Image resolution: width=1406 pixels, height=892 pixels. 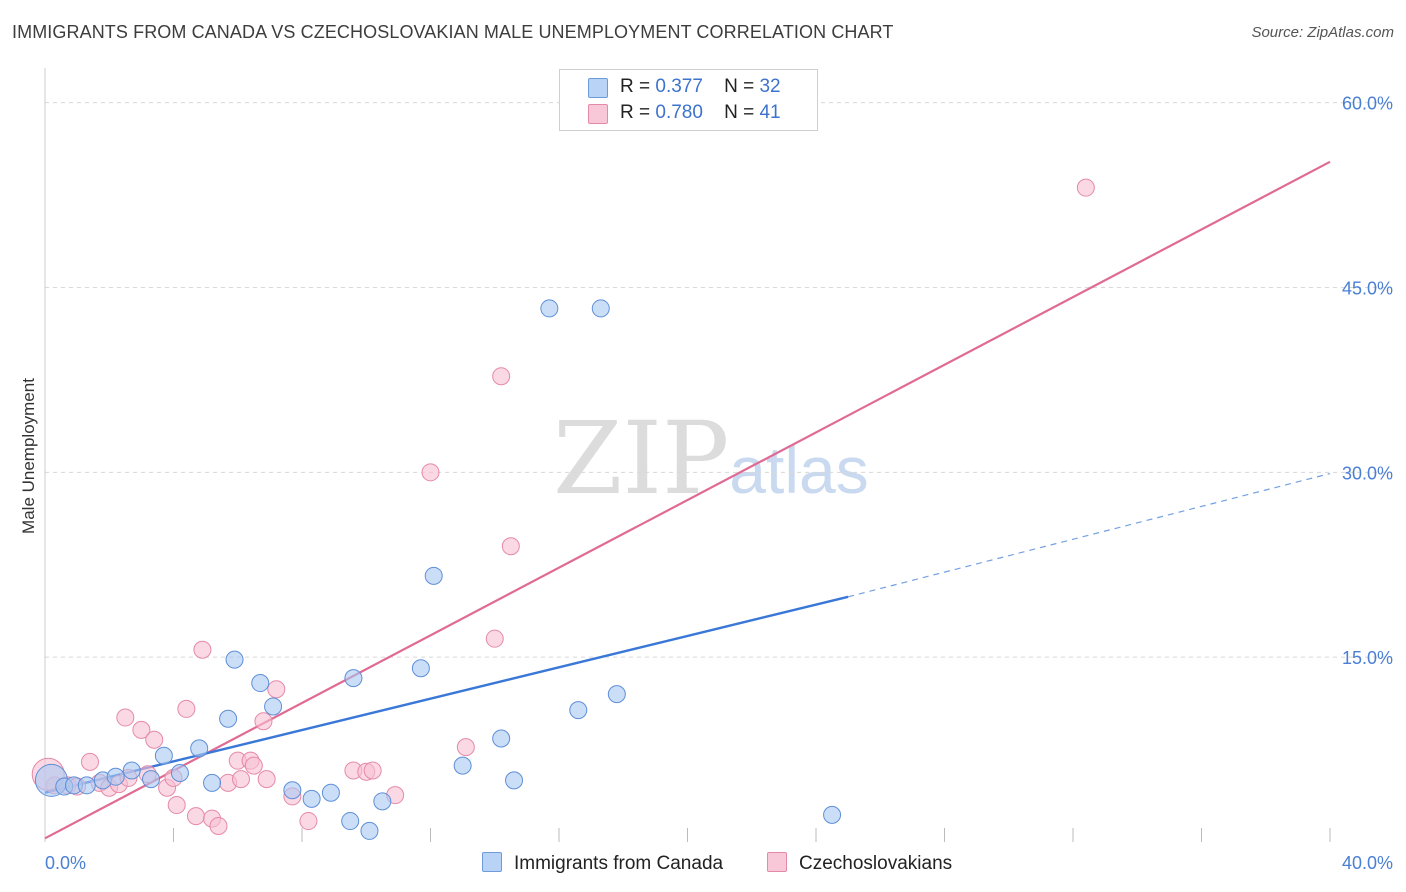 What do you see at coordinates (492, 862) in the screenshot?
I see `bottom-legend-swatch-canada` at bounding box center [492, 862].